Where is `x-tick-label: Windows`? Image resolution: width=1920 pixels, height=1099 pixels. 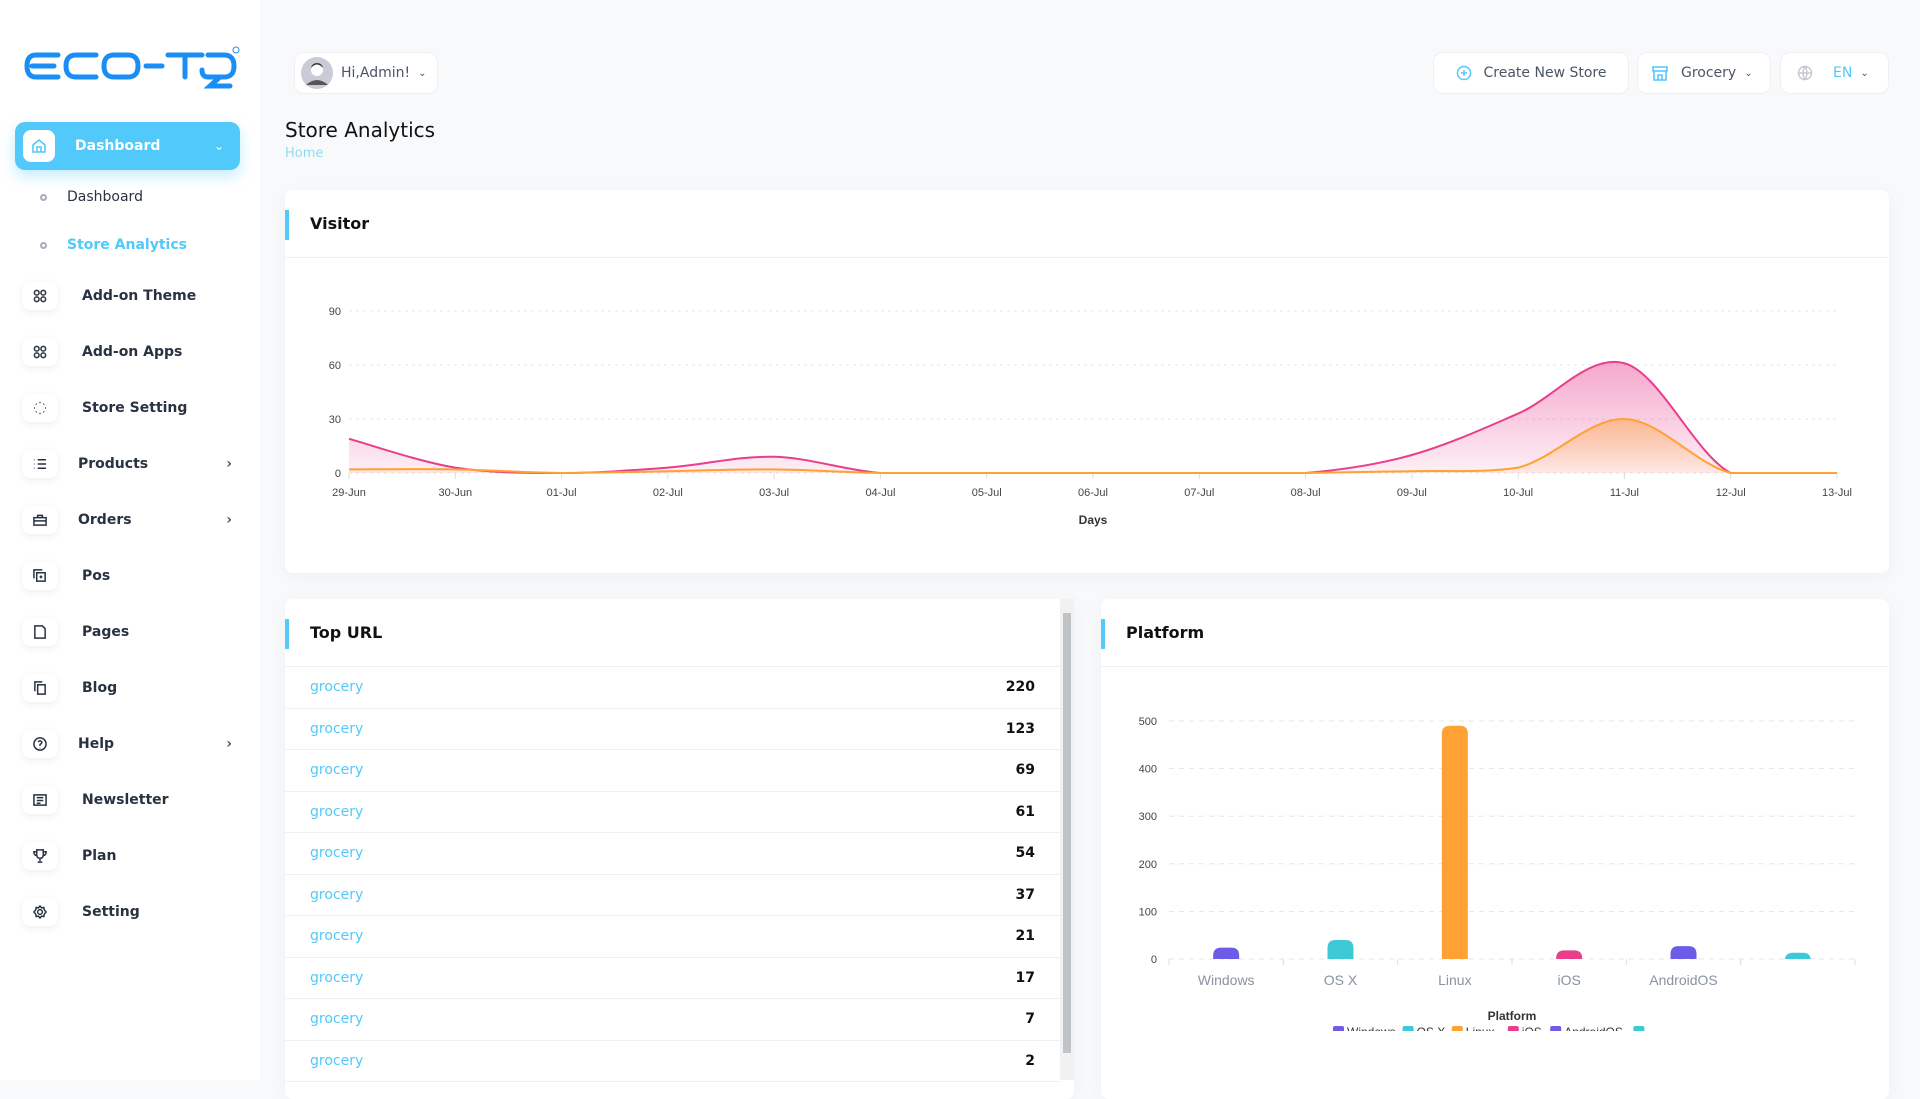 x-tick-label: Windows is located at coordinates (1226, 980).